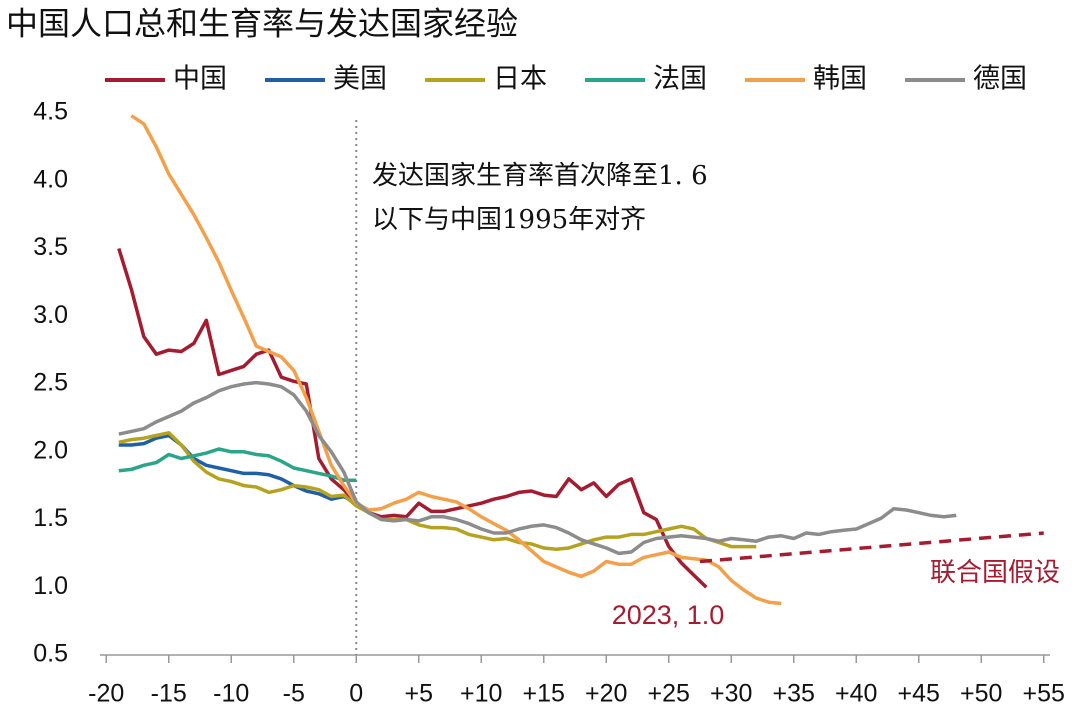 This screenshot has height=717, width=1080. What do you see at coordinates (995, 573) in the screenshot?
I see `projection-label: 联合国假设` at bounding box center [995, 573].